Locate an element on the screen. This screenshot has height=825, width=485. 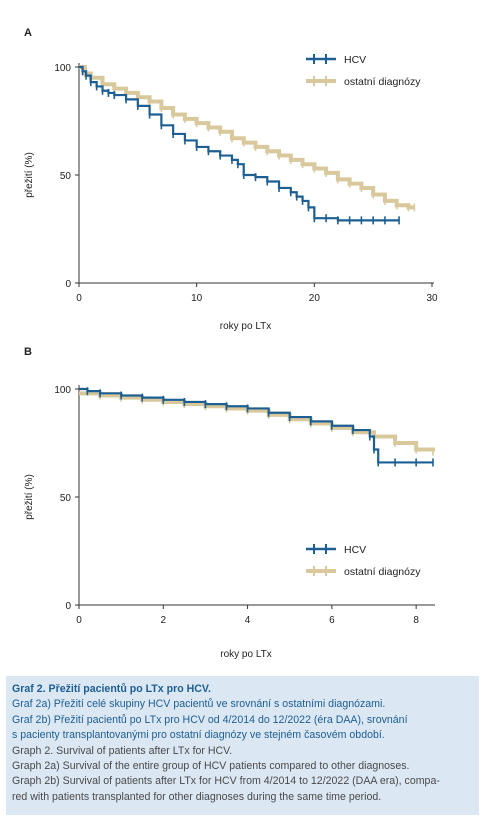
chart-2-x-tick-label: 8 is located at coordinates (416, 620).